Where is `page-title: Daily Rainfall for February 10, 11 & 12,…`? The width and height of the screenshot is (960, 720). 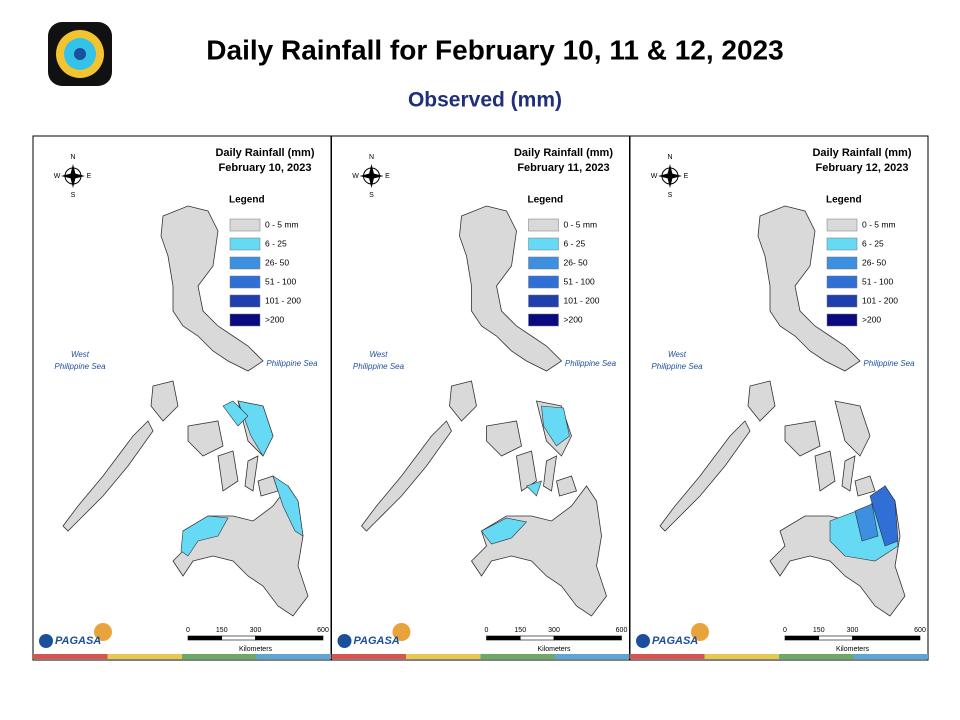 page-title: Daily Rainfall for February 10, 11 & 12,… is located at coordinates (494, 49).